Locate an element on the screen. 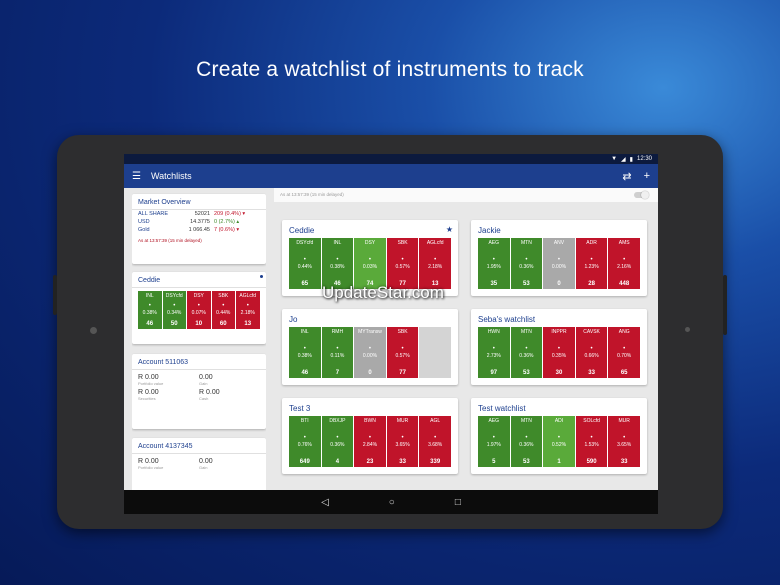 This screenshot has height=585, width=780. instrument-tile: DSYcfd • 0.34% 50 is located at coordinates (174, 310).